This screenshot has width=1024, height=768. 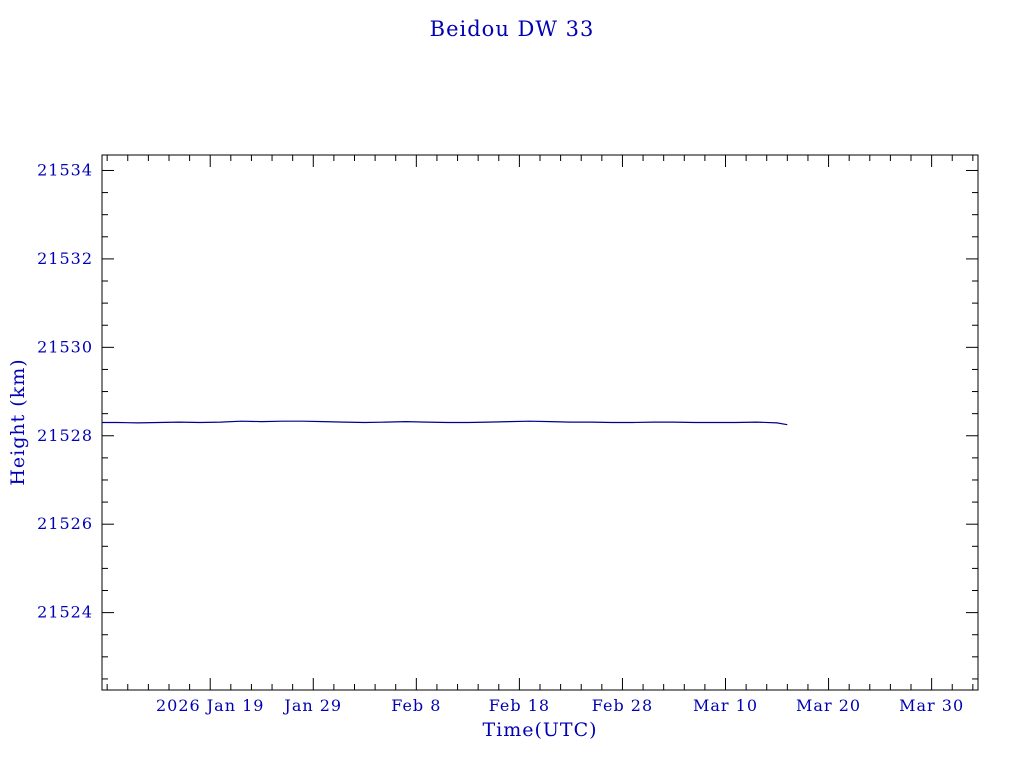 What do you see at coordinates (445, 423) in the screenshot?
I see `data-line` at bounding box center [445, 423].